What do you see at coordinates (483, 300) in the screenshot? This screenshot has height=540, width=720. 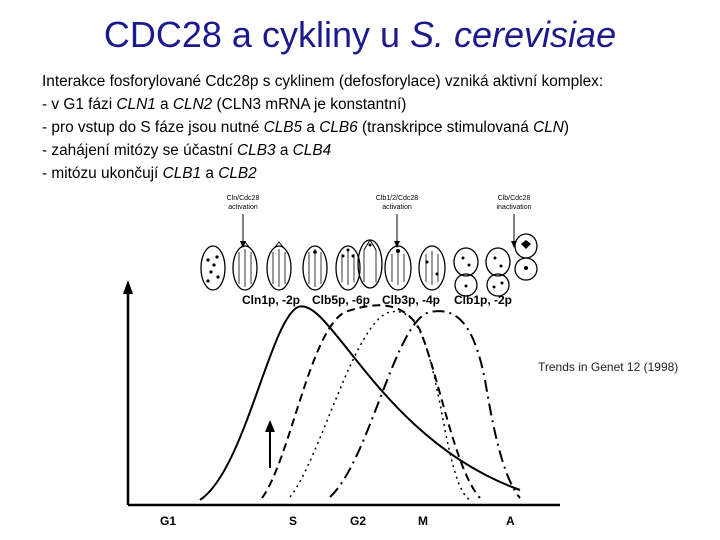 I see `cyclin-label-clb1: Clb1p, -2p` at bounding box center [483, 300].